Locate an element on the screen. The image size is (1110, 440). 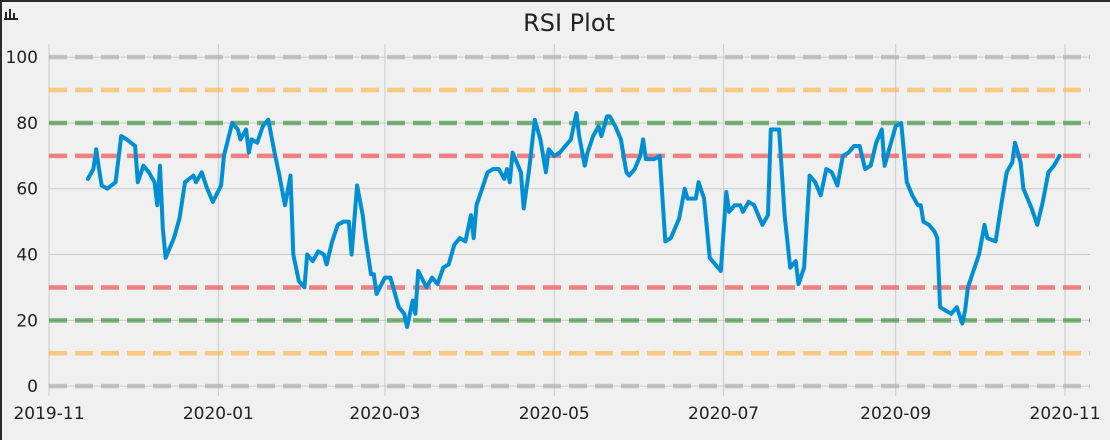
x-tick-label: 2020-09 is located at coordinates (895, 414).